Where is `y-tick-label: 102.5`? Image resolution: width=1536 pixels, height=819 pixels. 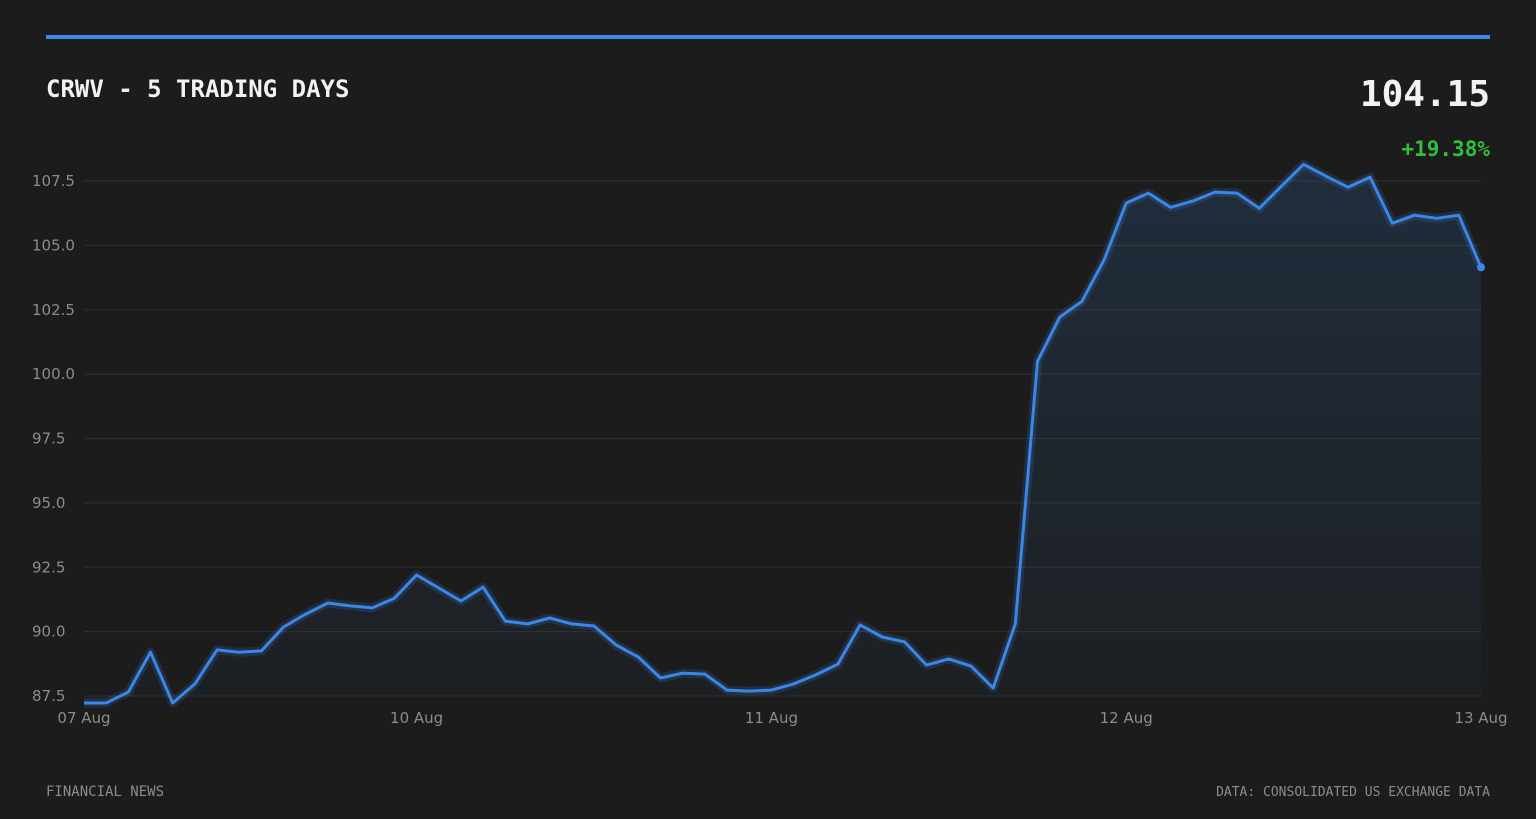
y-tick-label: 102.5 is located at coordinates (53, 310).